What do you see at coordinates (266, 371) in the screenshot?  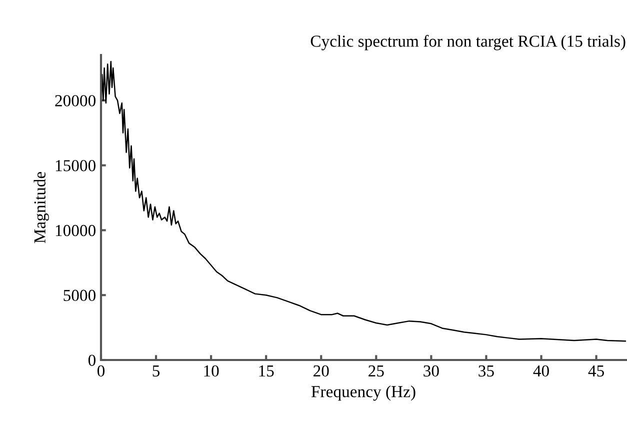 I see `x-tick-label: 15` at bounding box center [266, 371].